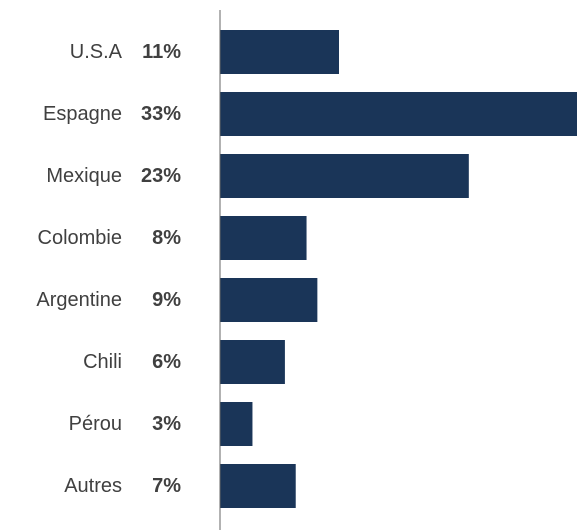 Image resolution: width=578 pixels, height=530 pixels. I want to click on category-label: Mexique, so click(84, 176).